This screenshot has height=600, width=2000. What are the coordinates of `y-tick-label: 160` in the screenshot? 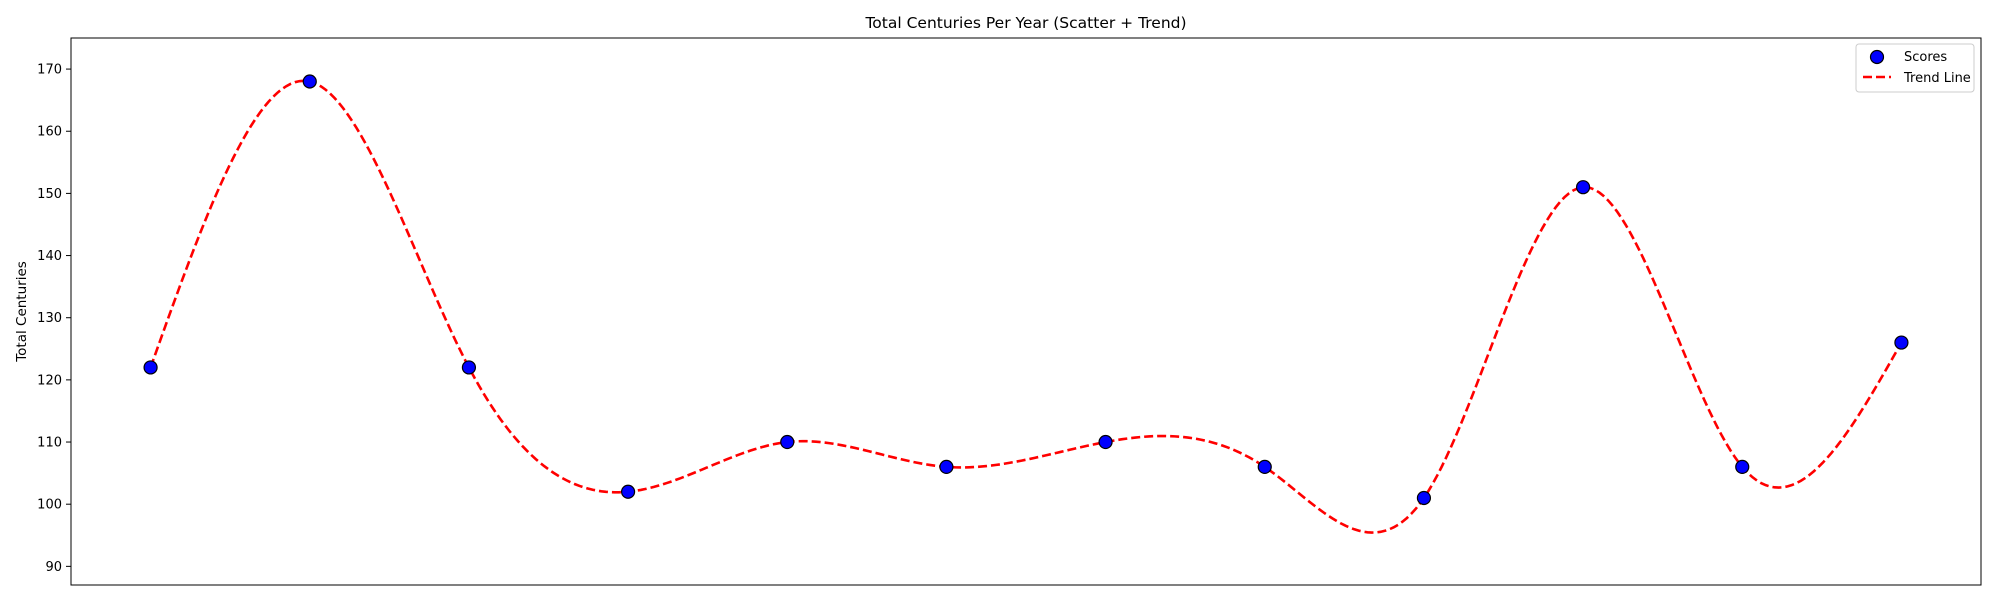 It's located at (49, 132).